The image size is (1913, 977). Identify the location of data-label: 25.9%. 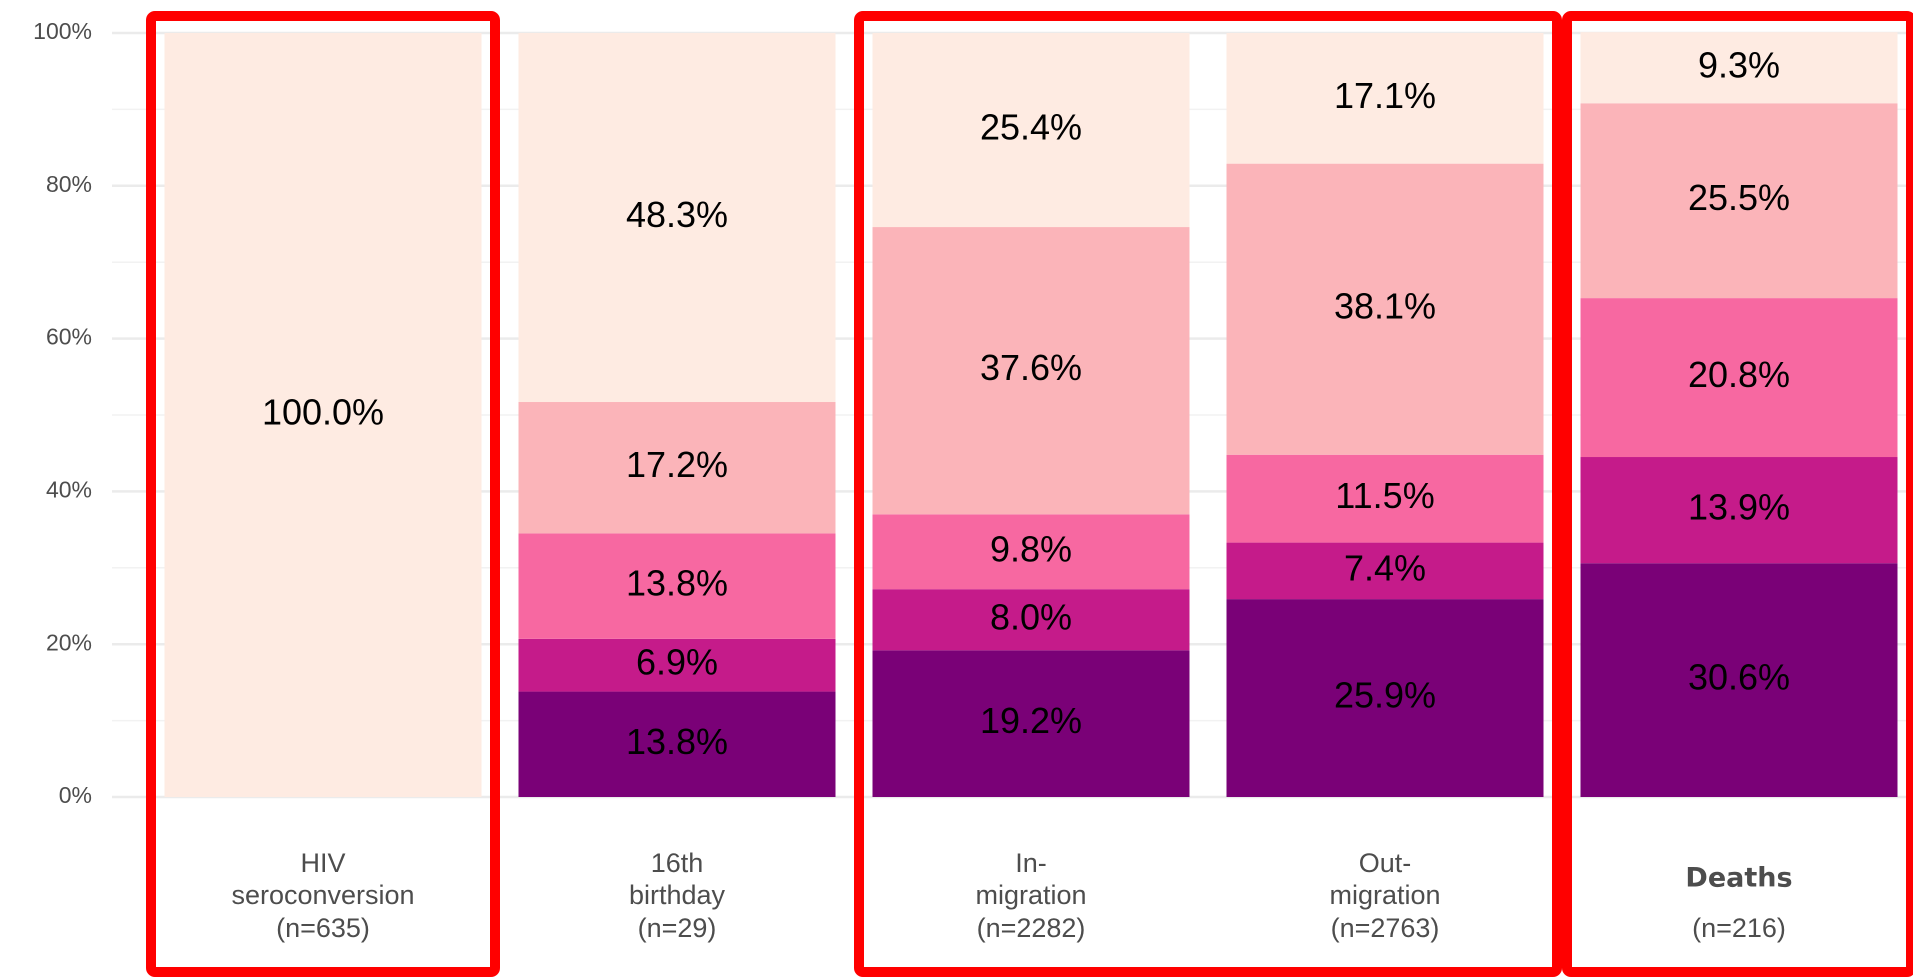
(1385, 695).